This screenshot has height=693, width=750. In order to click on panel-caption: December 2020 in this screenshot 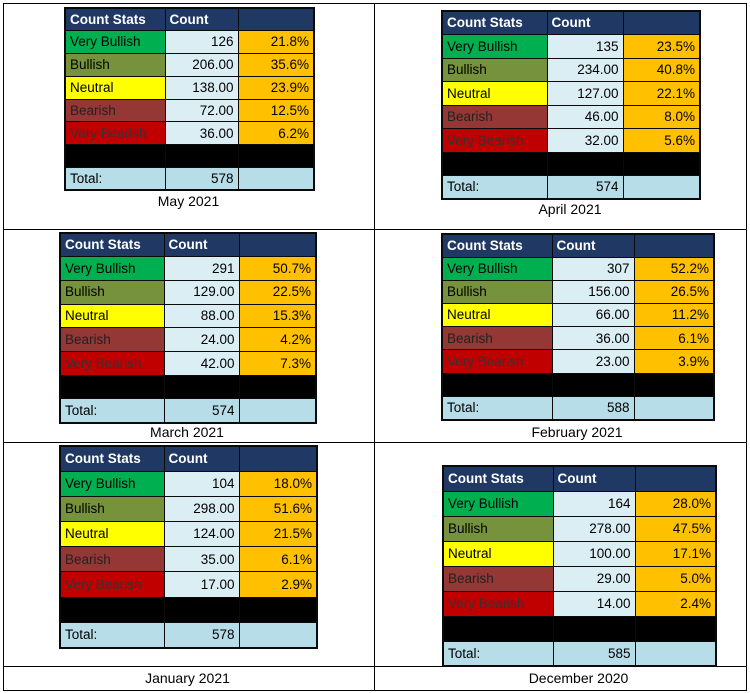, I will do `click(578, 678)`.